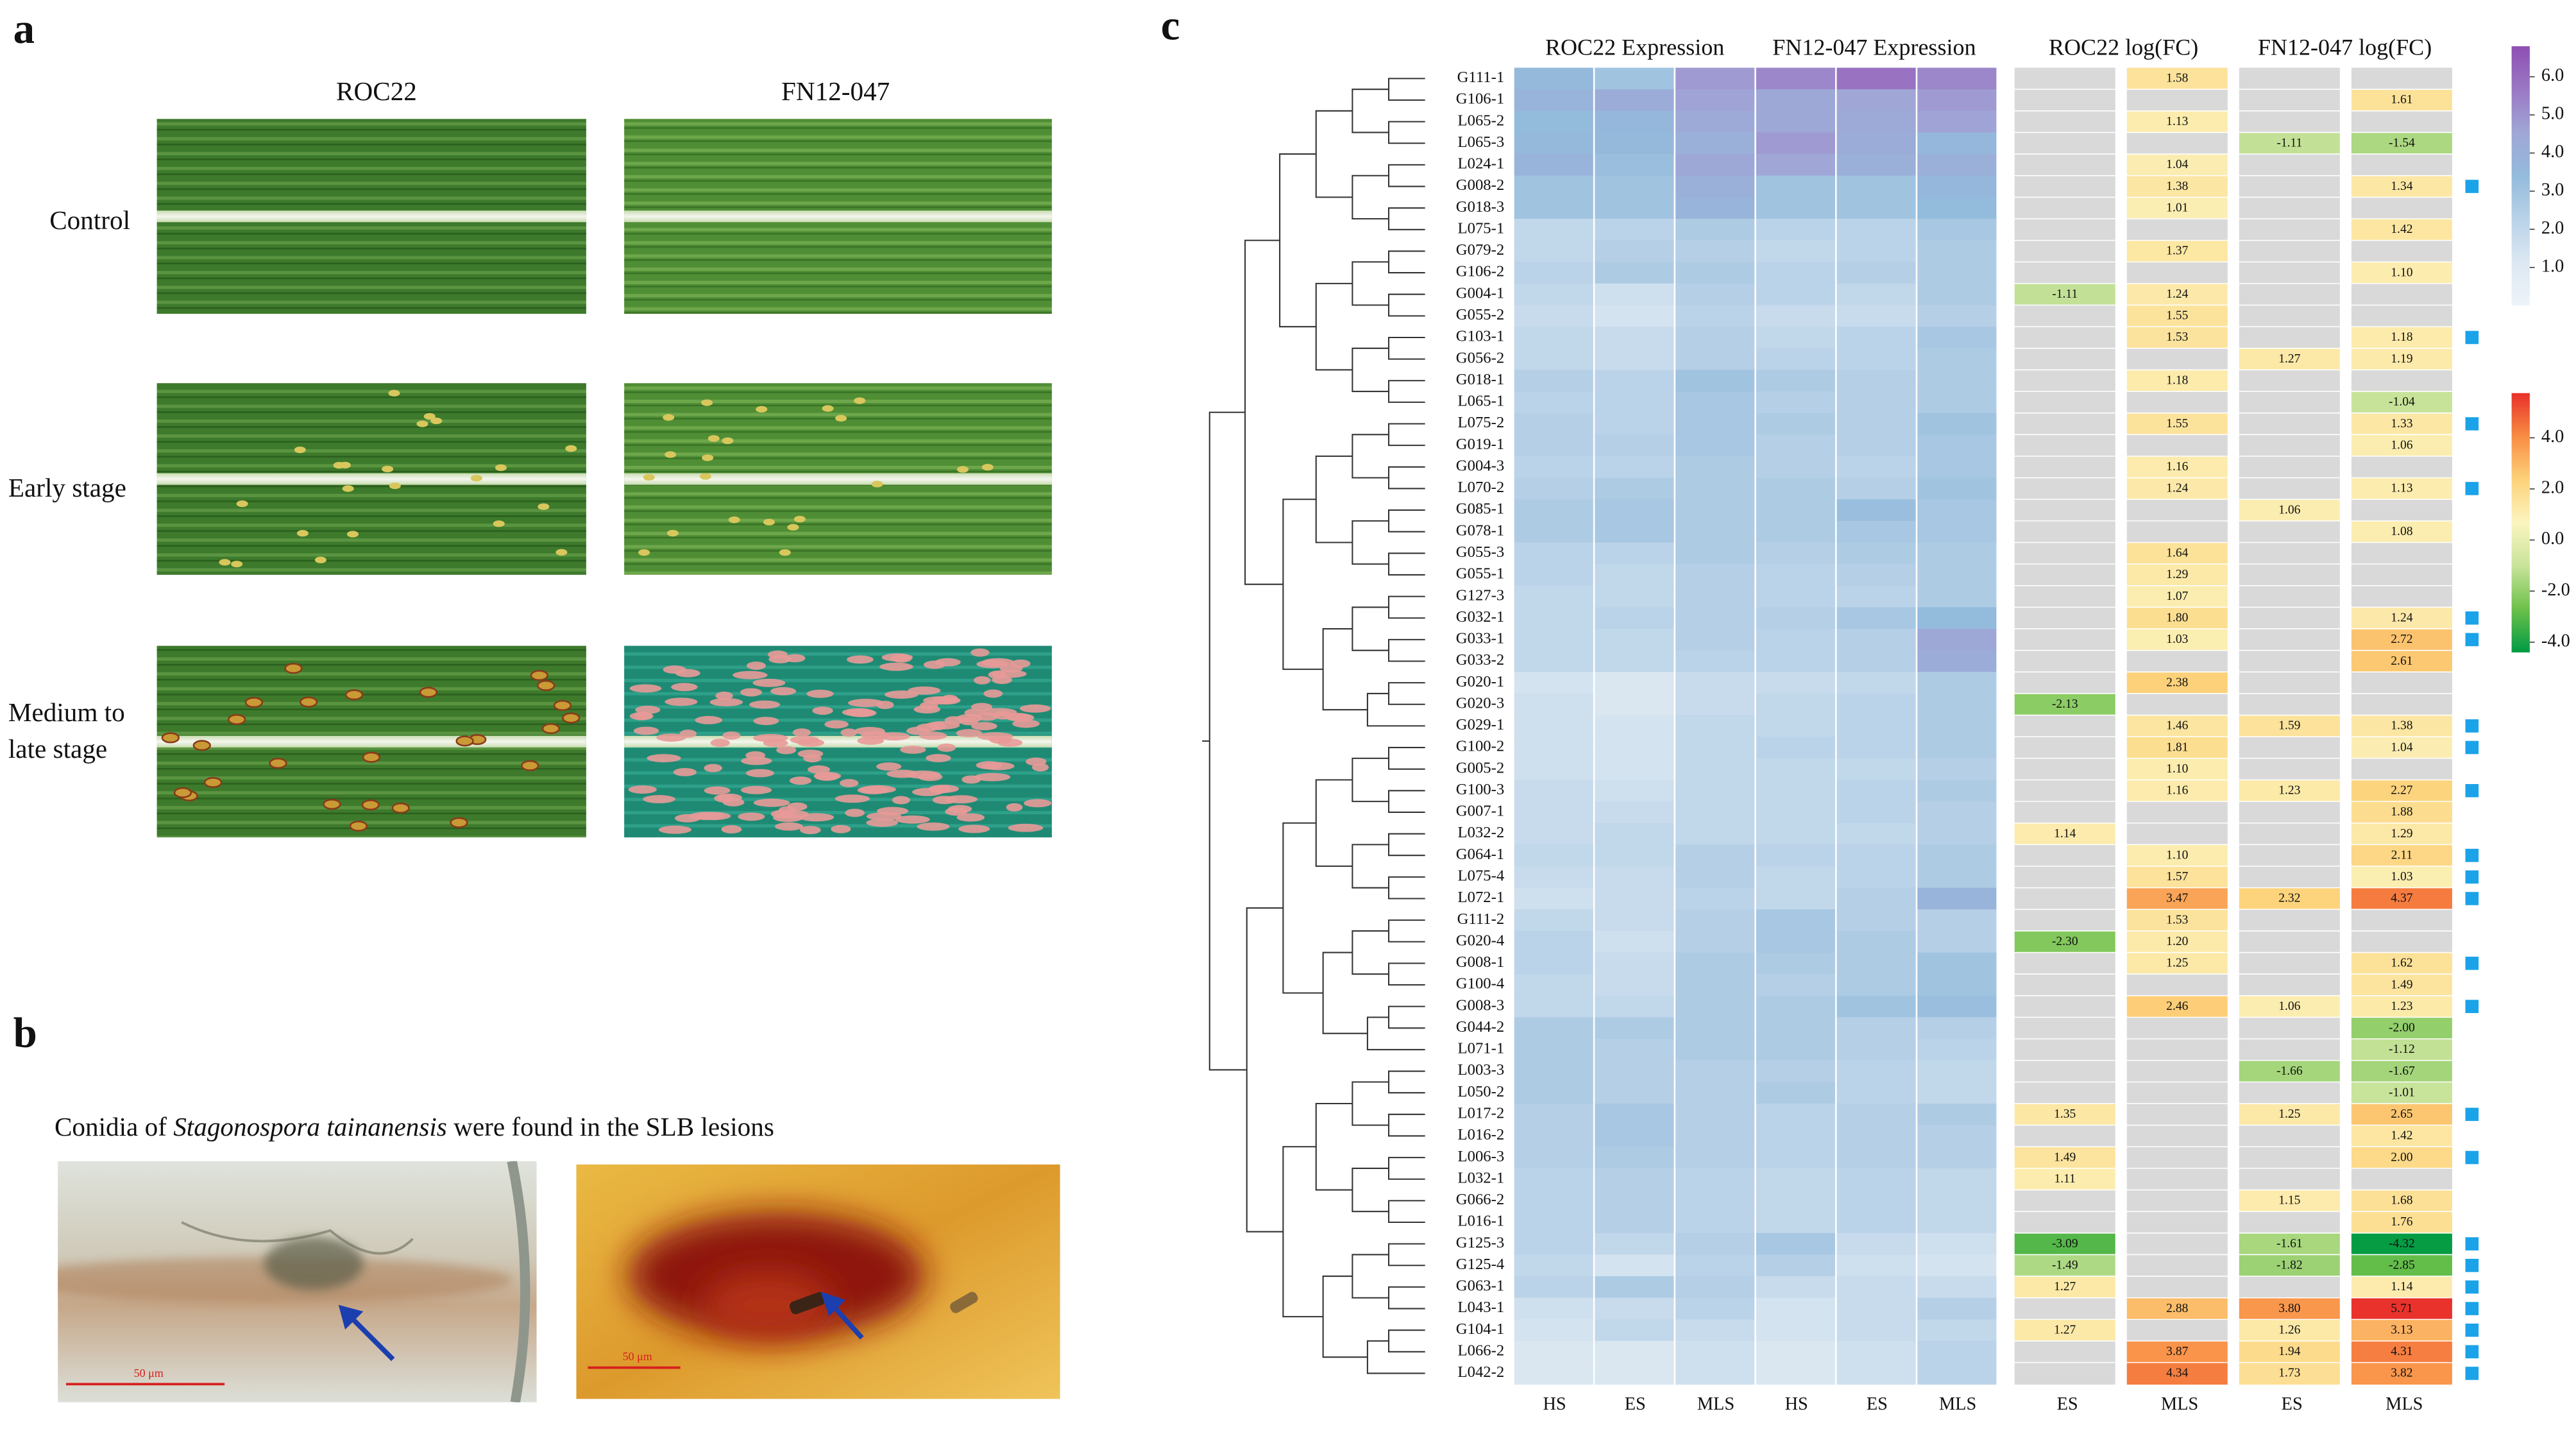  Describe the element at coordinates (2177, 337) in the screenshot. I see `logfc-label: 1.53` at that location.